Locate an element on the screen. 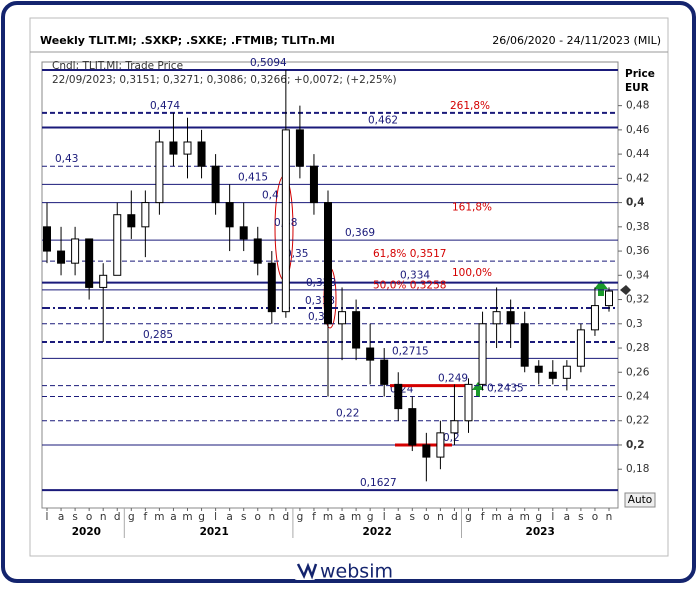 The height and width of the screenshot is (590, 697). level-label: 0,4 is located at coordinates (270, 196).